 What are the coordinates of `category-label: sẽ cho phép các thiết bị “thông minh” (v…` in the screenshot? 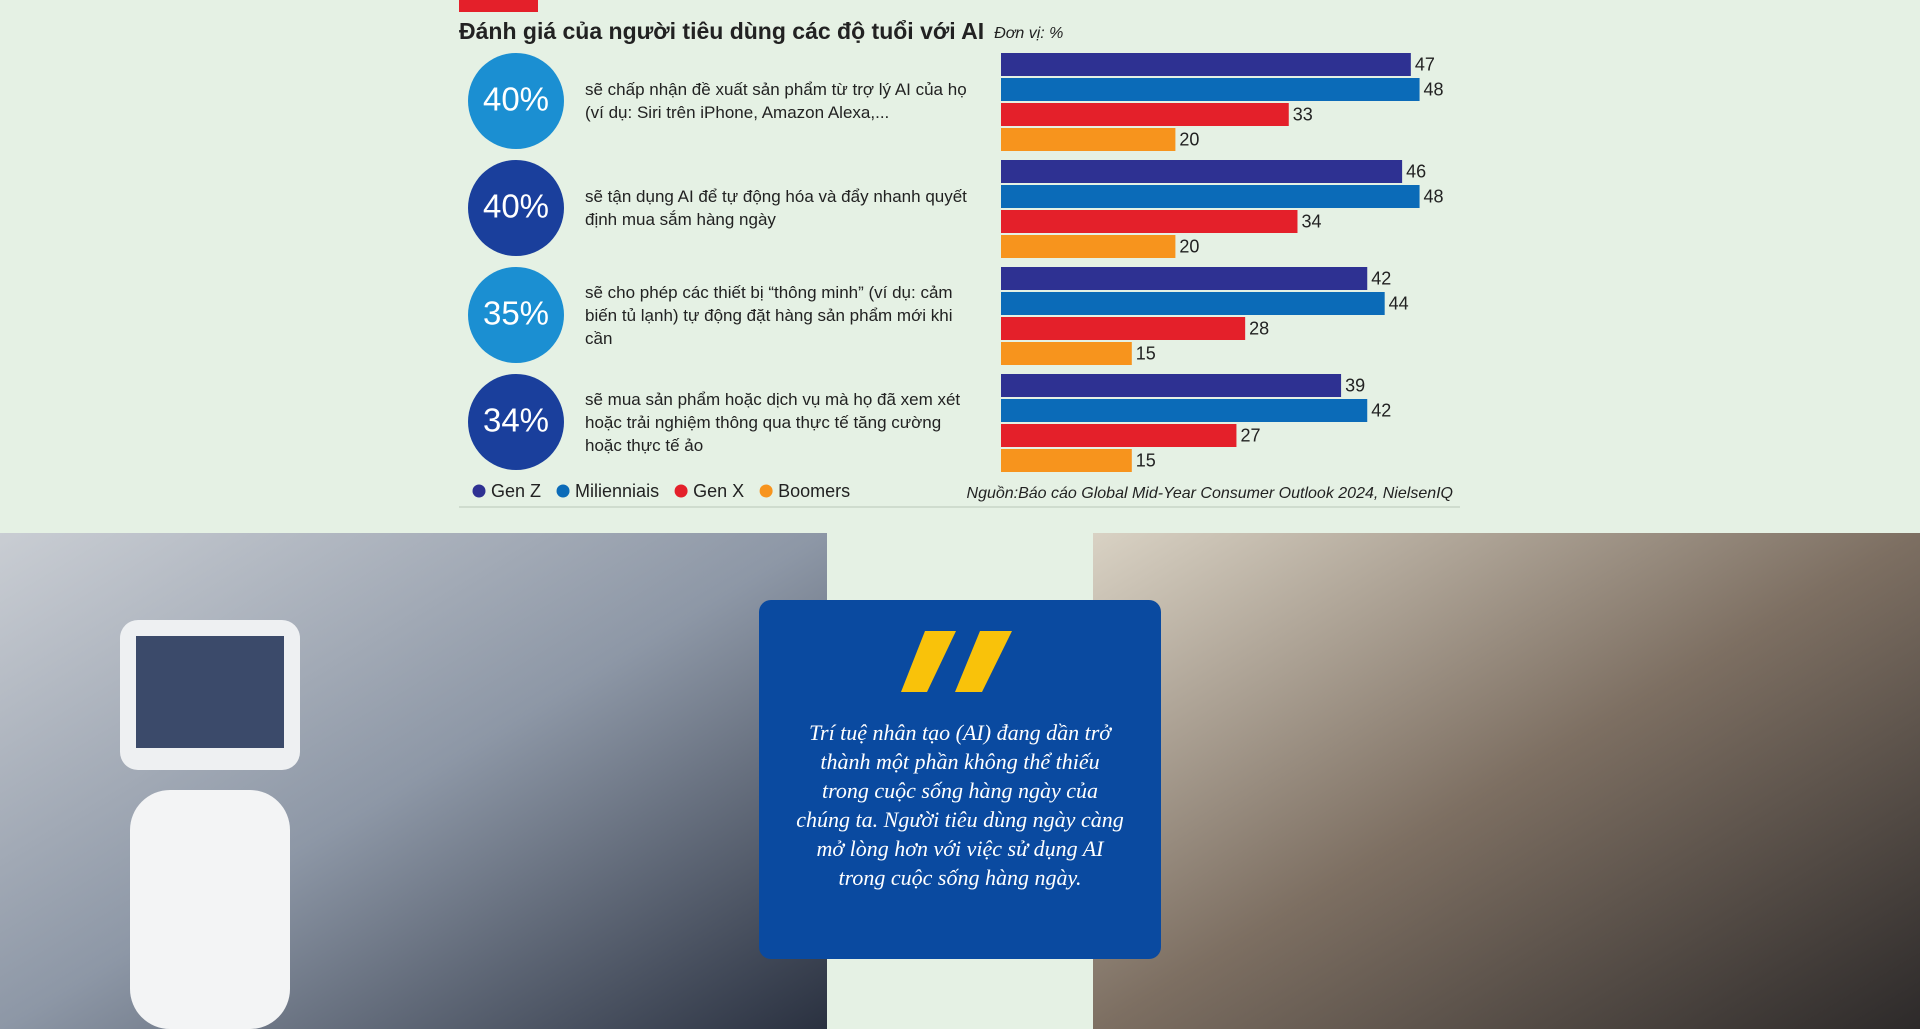 It's located at (769, 315).